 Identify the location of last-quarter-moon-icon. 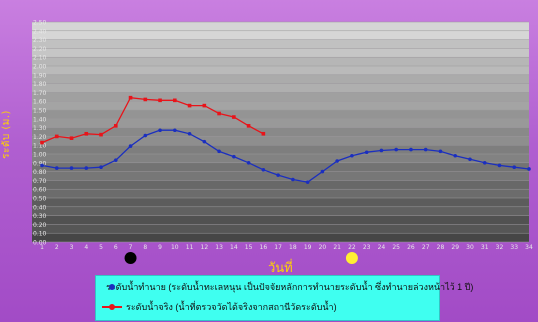
(471, 258).